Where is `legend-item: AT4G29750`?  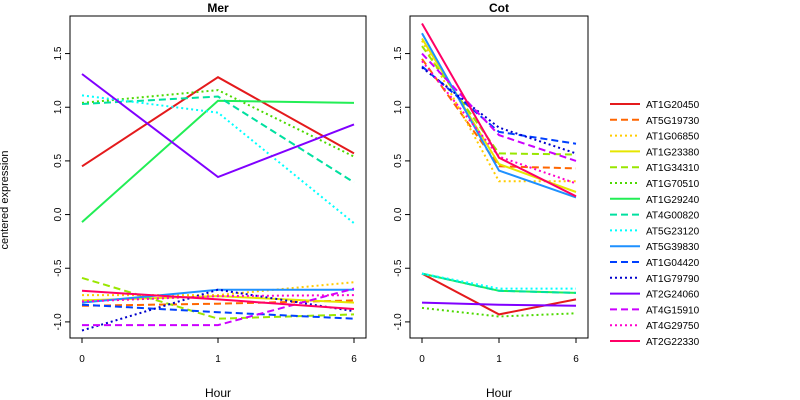
legend-item: AT4G29750 is located at coordinates (655, 326).